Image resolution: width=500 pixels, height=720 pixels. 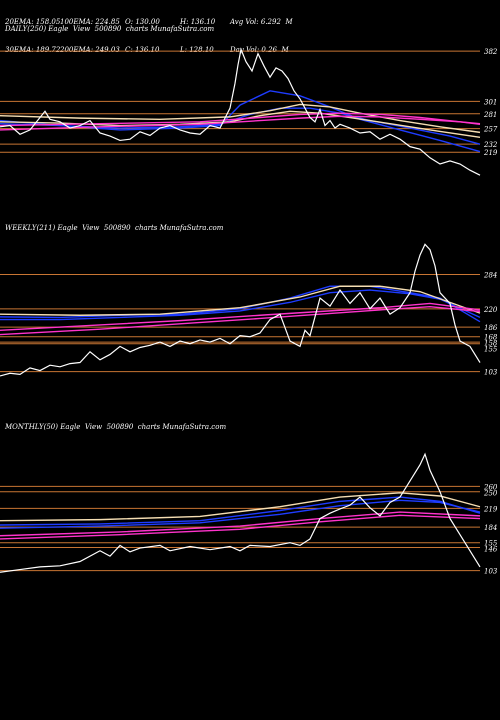 What do you see at coordinates (142, 22) in the screenshot?
I see `indicator-row1-2: O: 130.00` at bounding box center [142, 22].